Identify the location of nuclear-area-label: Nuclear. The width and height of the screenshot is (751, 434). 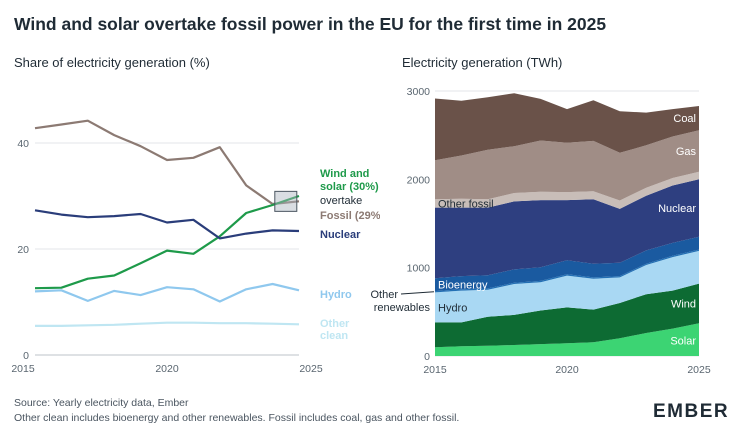
(677, 209).